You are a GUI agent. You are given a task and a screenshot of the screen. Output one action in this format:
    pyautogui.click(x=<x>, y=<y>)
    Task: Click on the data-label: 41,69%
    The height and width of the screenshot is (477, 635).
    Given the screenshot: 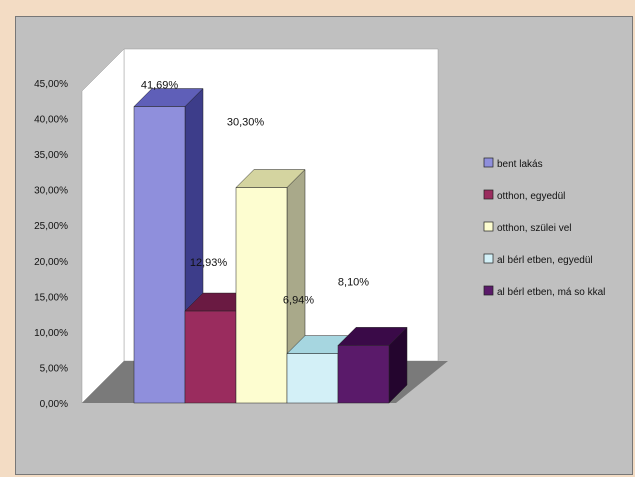 What is the action you would take?
    pyautogui.click(x=160, y=86)
    